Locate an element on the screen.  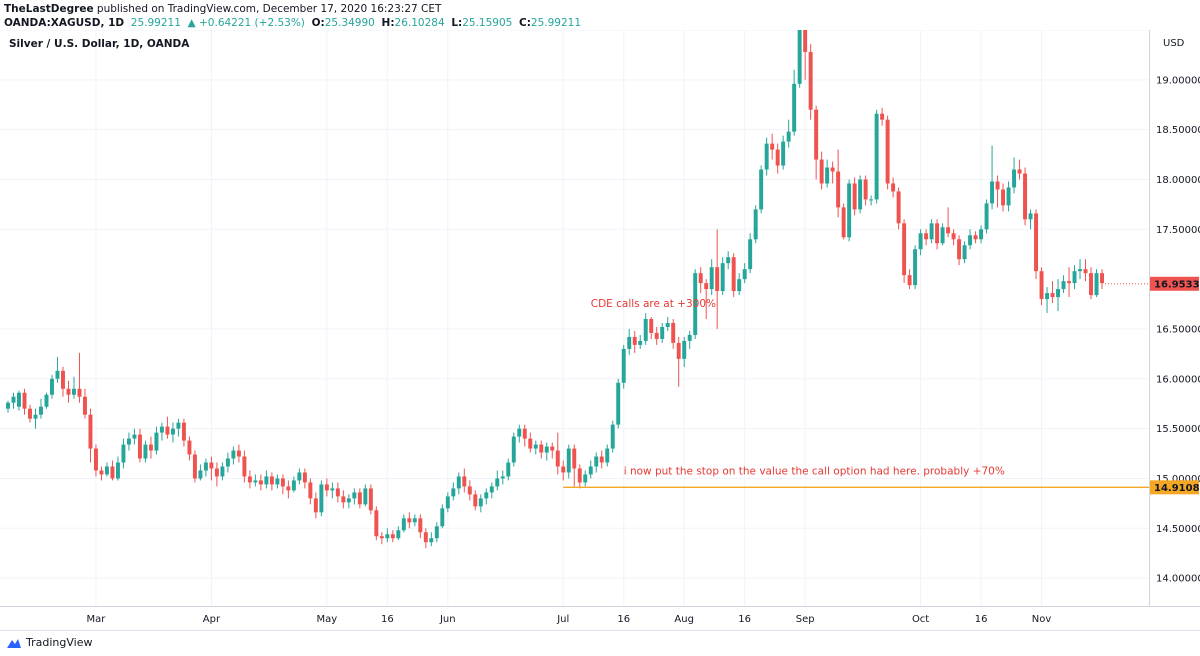
price-tick-label: 17.50000 is located at coordinates (1178, 230).